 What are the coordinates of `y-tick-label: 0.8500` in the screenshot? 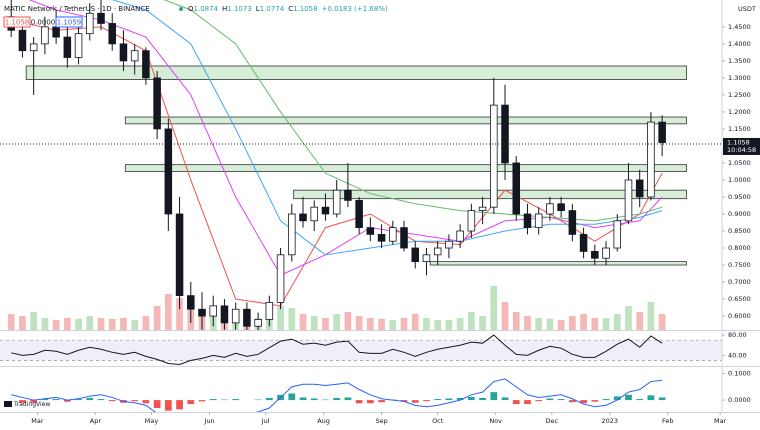 It's located at (739, 231).